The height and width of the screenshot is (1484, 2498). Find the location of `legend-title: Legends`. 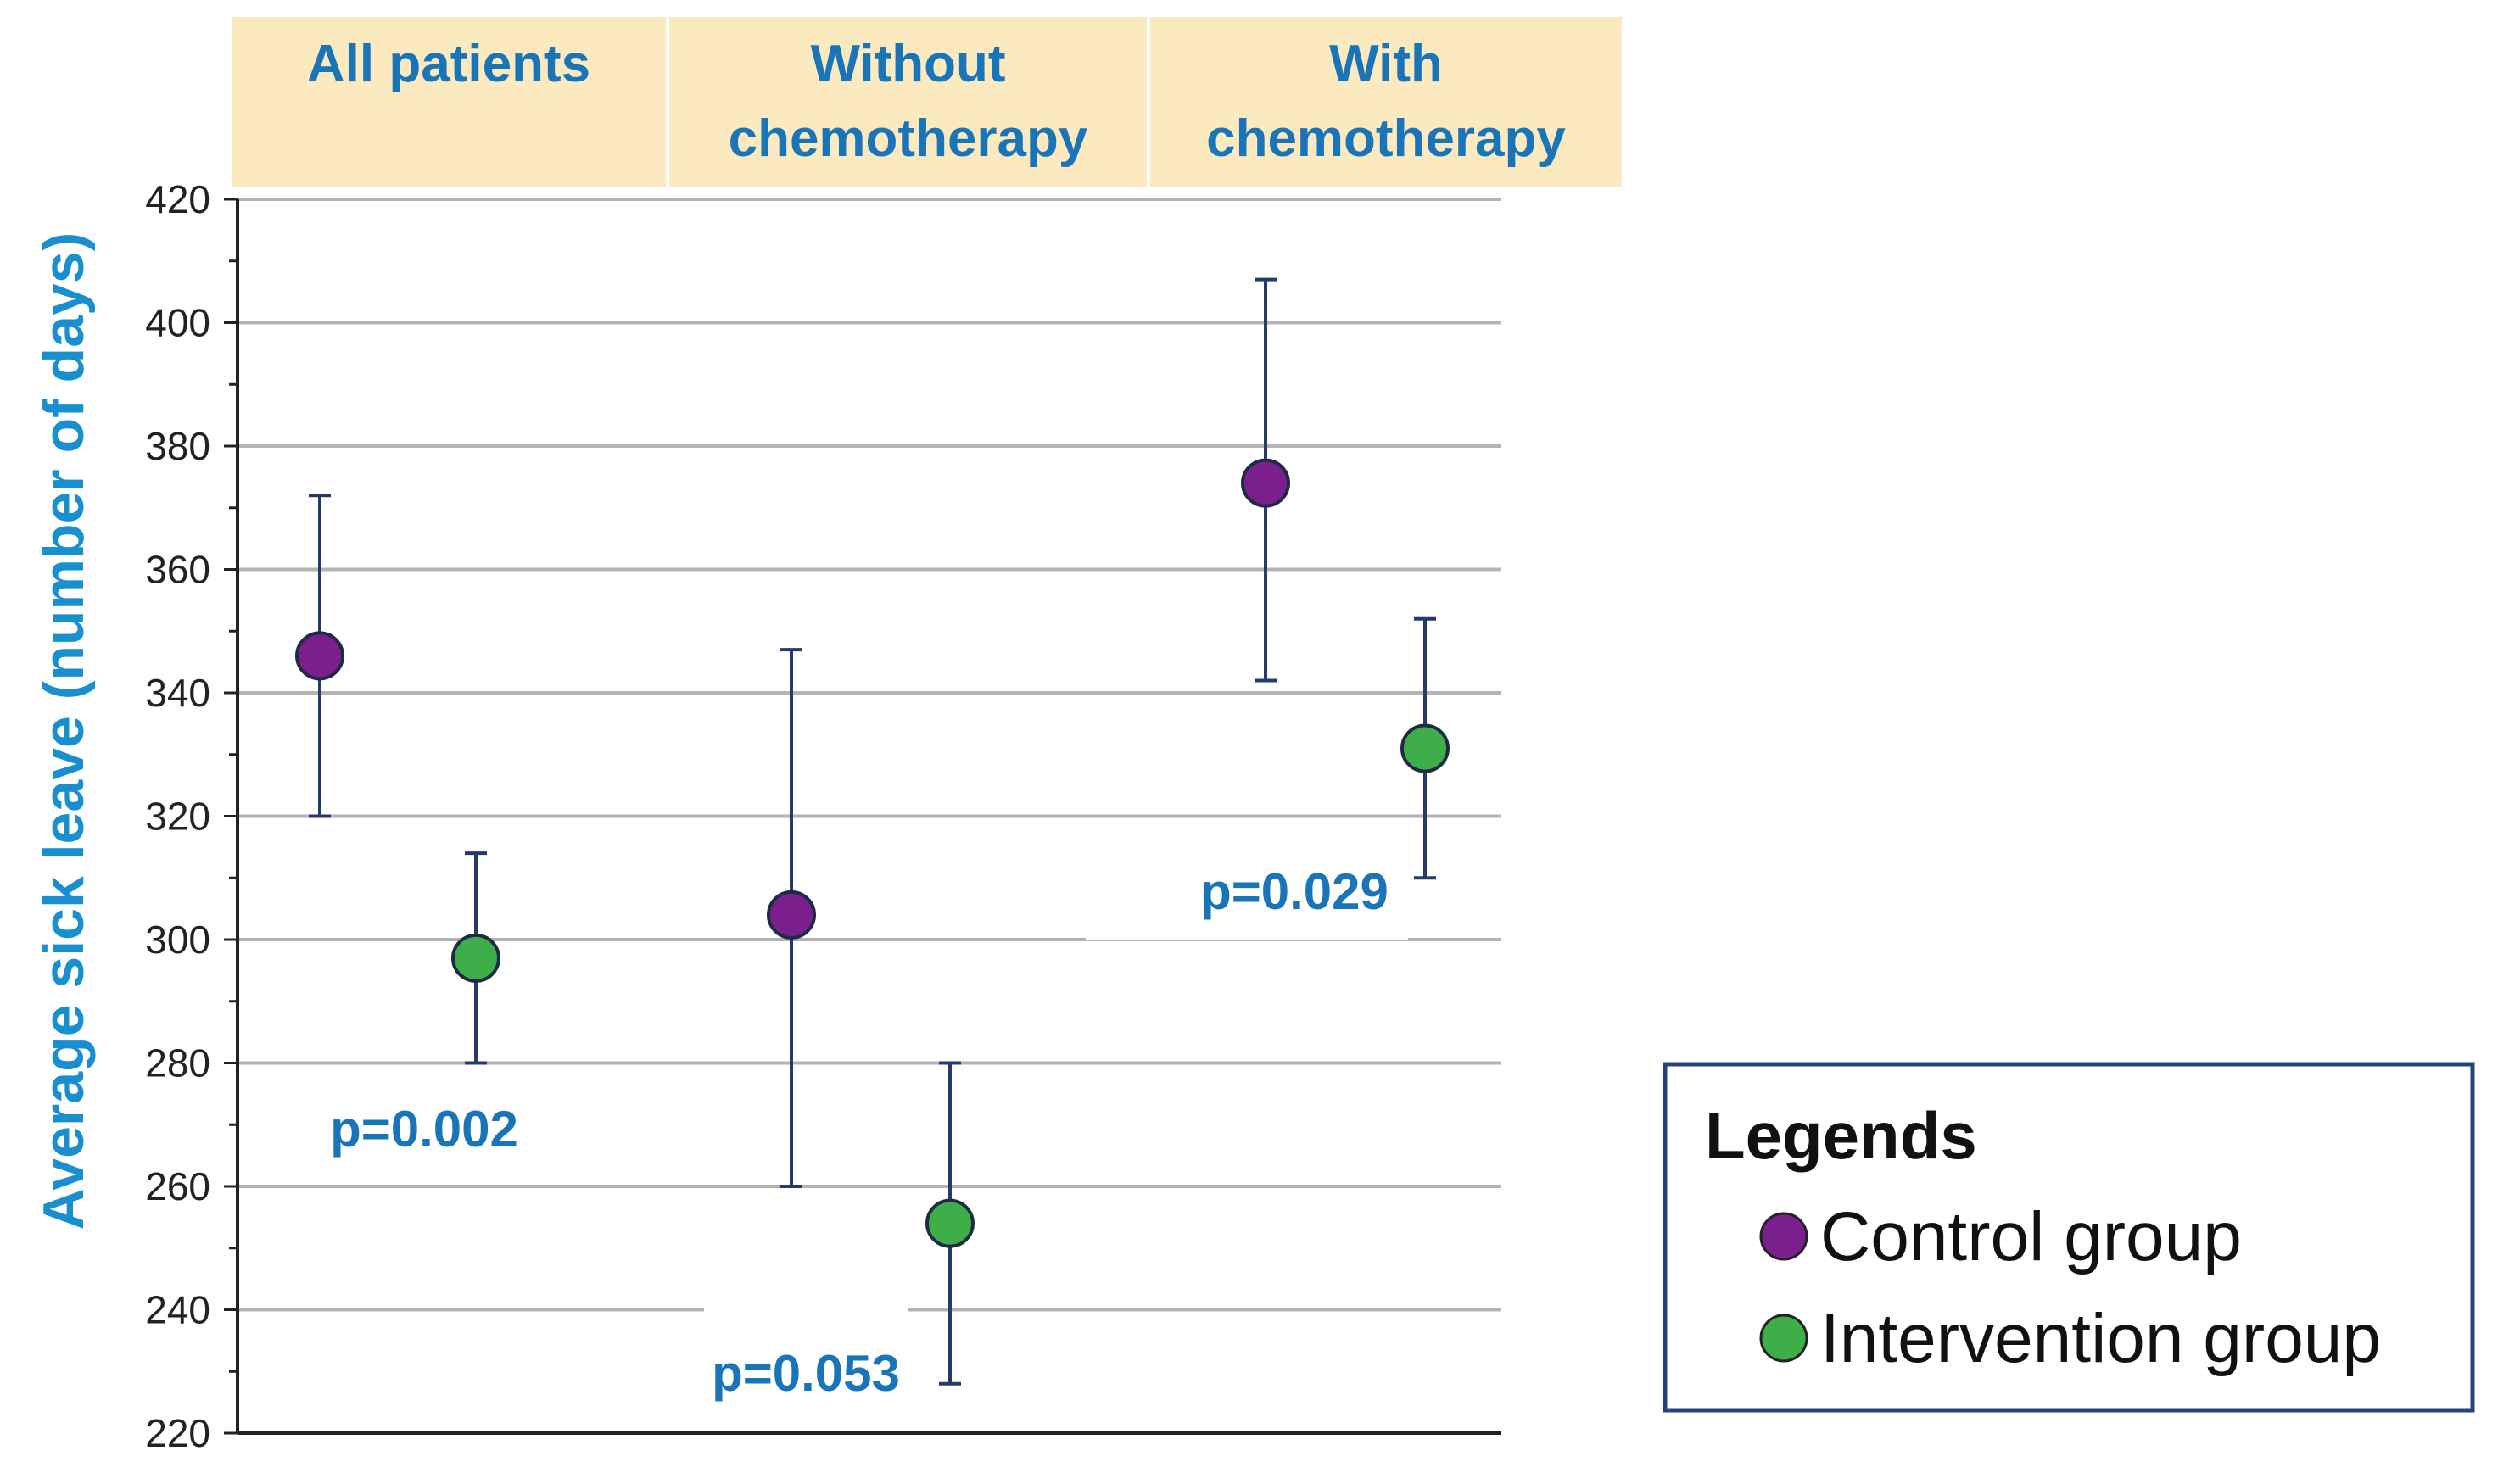

legend-title: Legends is located at coordinates (1841, 1135).